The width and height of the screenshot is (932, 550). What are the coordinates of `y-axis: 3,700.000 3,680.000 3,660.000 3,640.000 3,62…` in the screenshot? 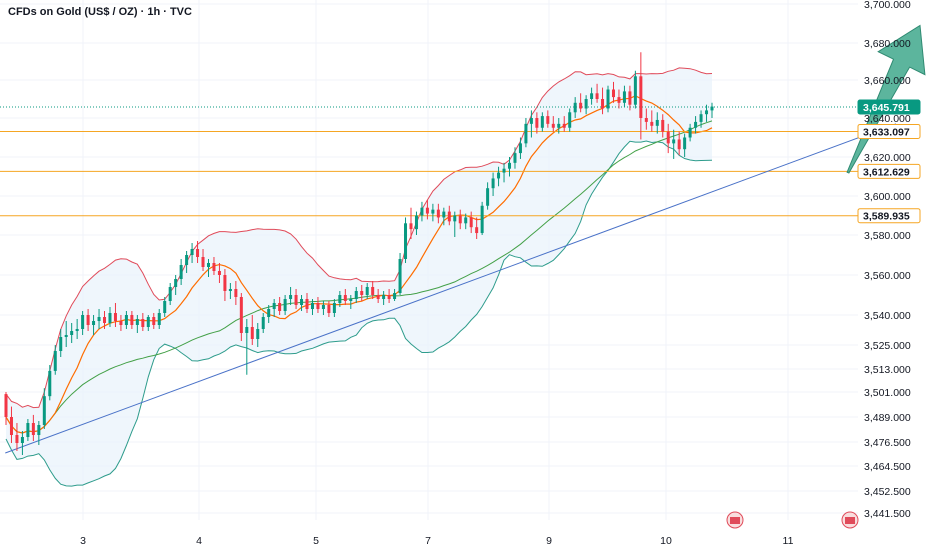 It's located at (887, 260).